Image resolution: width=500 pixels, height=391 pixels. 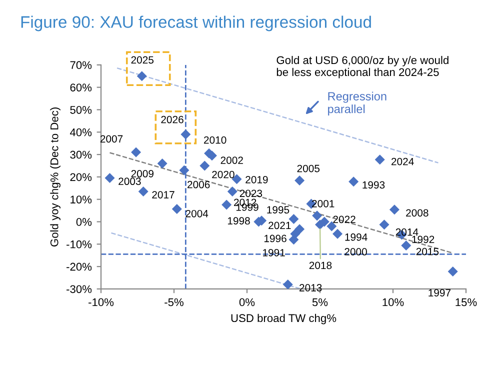 I want to click on y-tick-label: 40%, so click(x=81, y=132).